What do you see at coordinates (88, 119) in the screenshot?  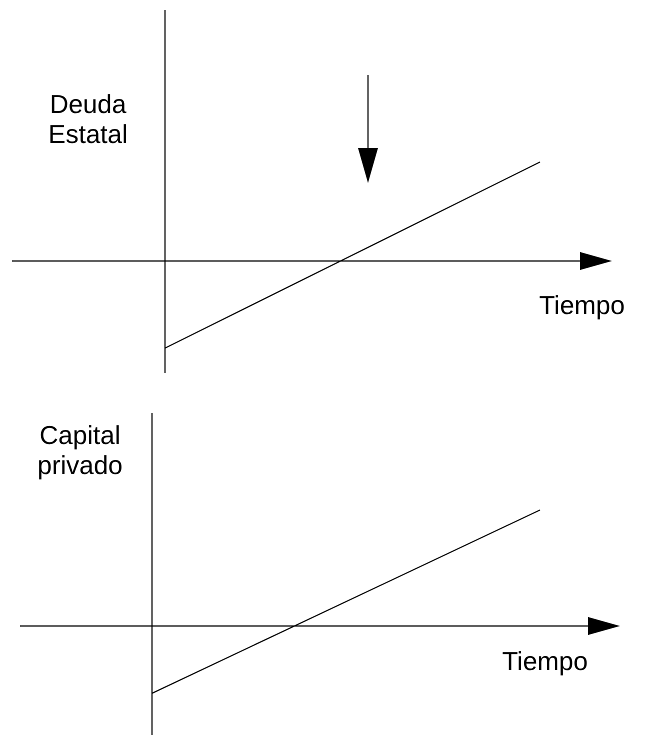 I see `y-axis-title: Deuda Estatal` at bounding box center [88, 119].